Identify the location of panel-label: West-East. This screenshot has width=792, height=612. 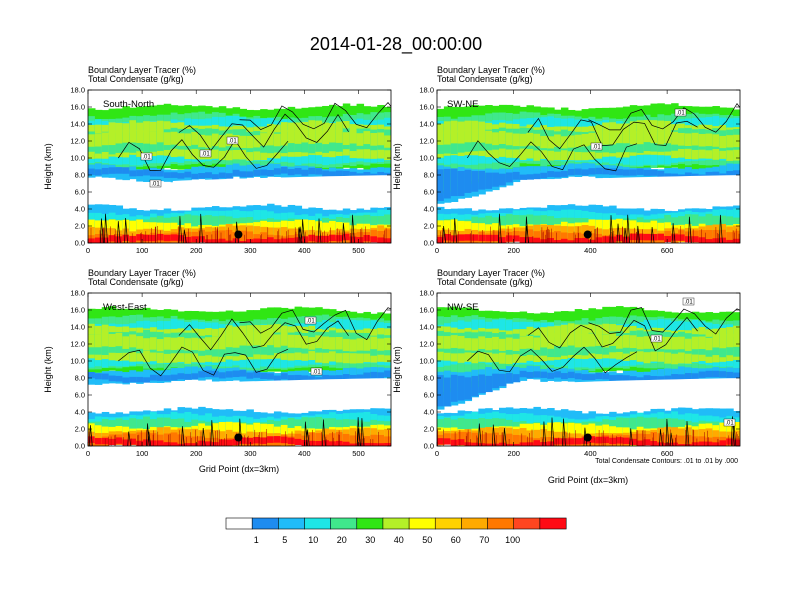
(125, 307).